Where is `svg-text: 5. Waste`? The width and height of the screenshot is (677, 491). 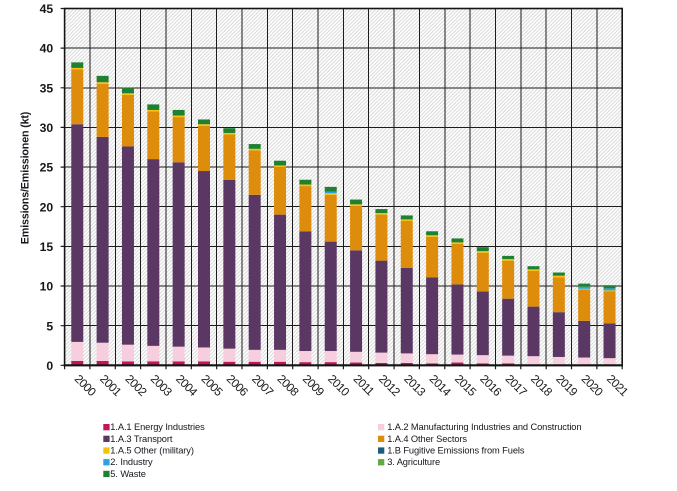
svg-text: 5. Waste is located at coordinates (128, 474).